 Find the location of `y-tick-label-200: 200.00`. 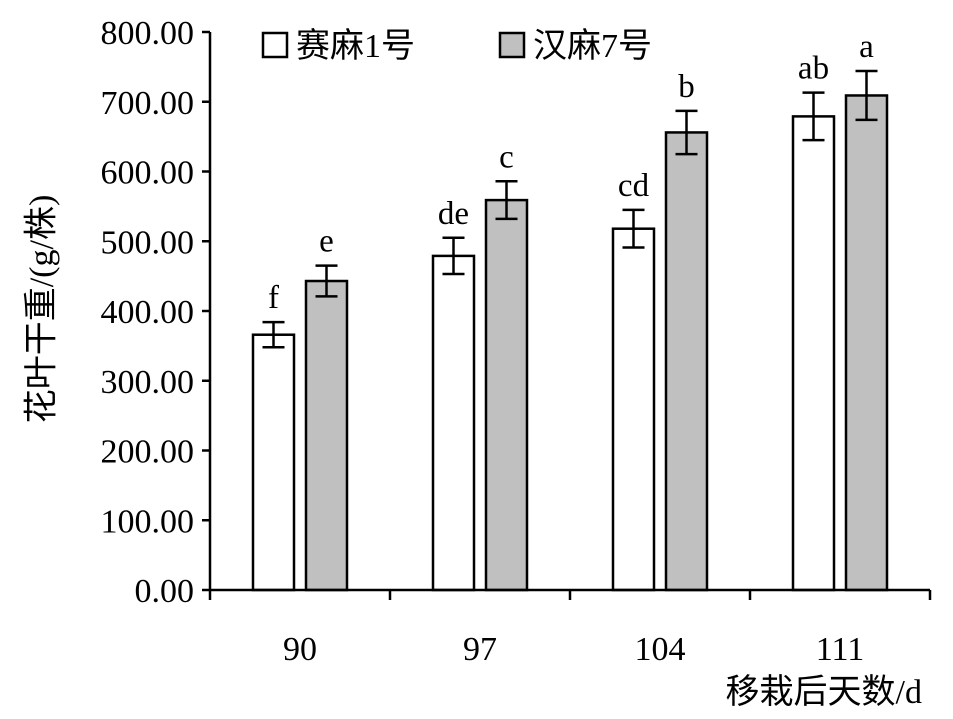

y-tick-label-200: 200.00 is located at coordinates (148, 452).